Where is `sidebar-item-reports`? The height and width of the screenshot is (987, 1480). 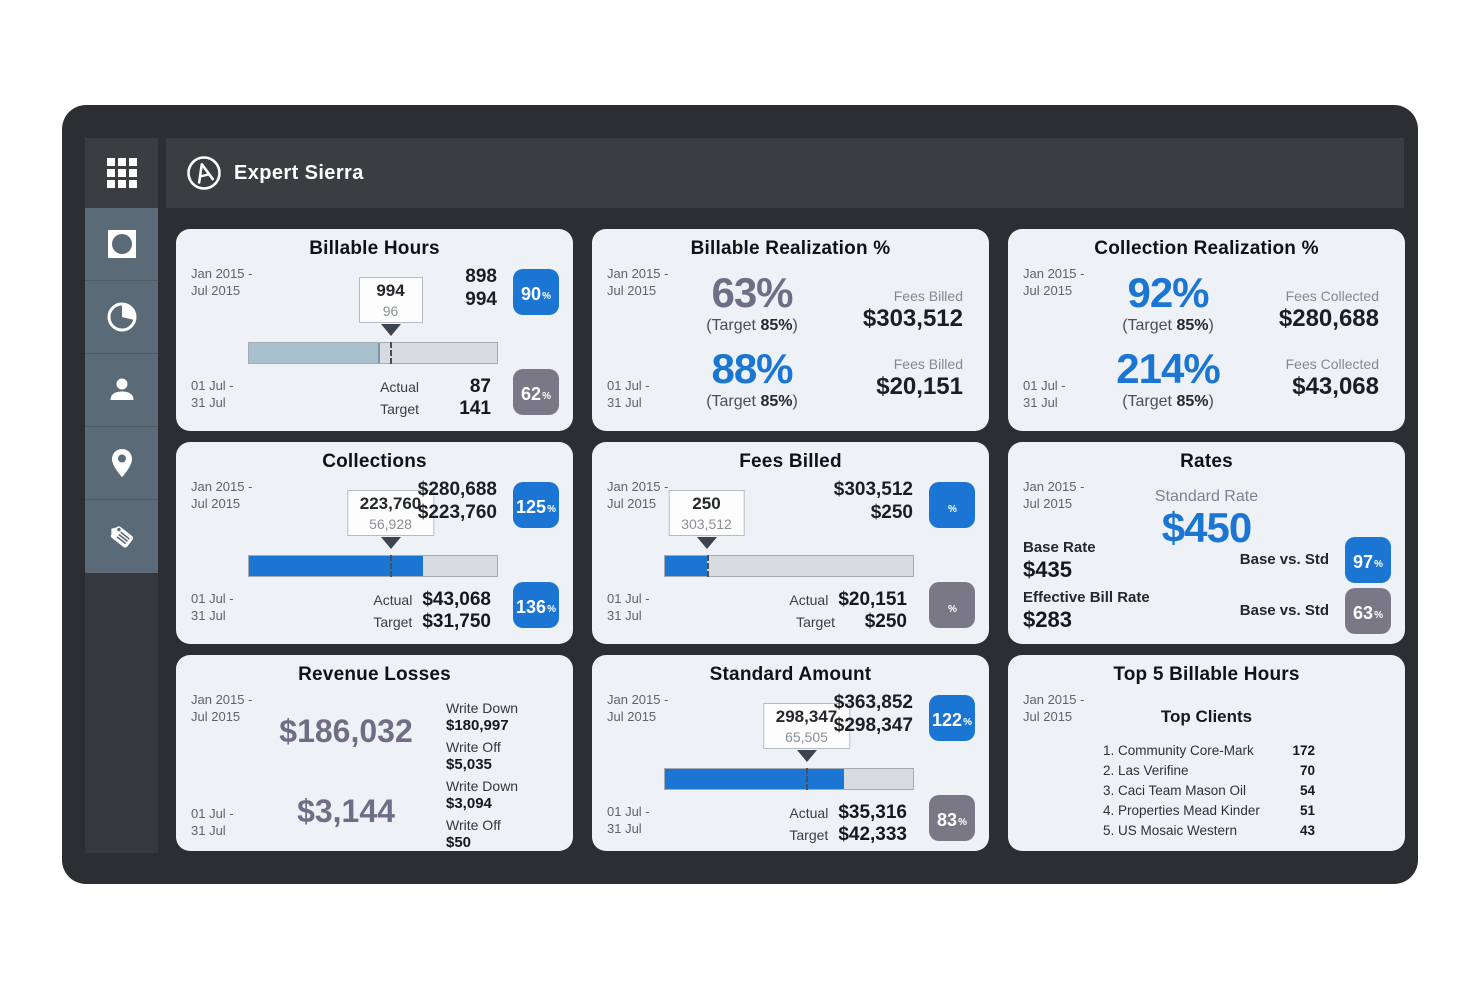
sidebar-item-reports is located at coordinates (121, 317).